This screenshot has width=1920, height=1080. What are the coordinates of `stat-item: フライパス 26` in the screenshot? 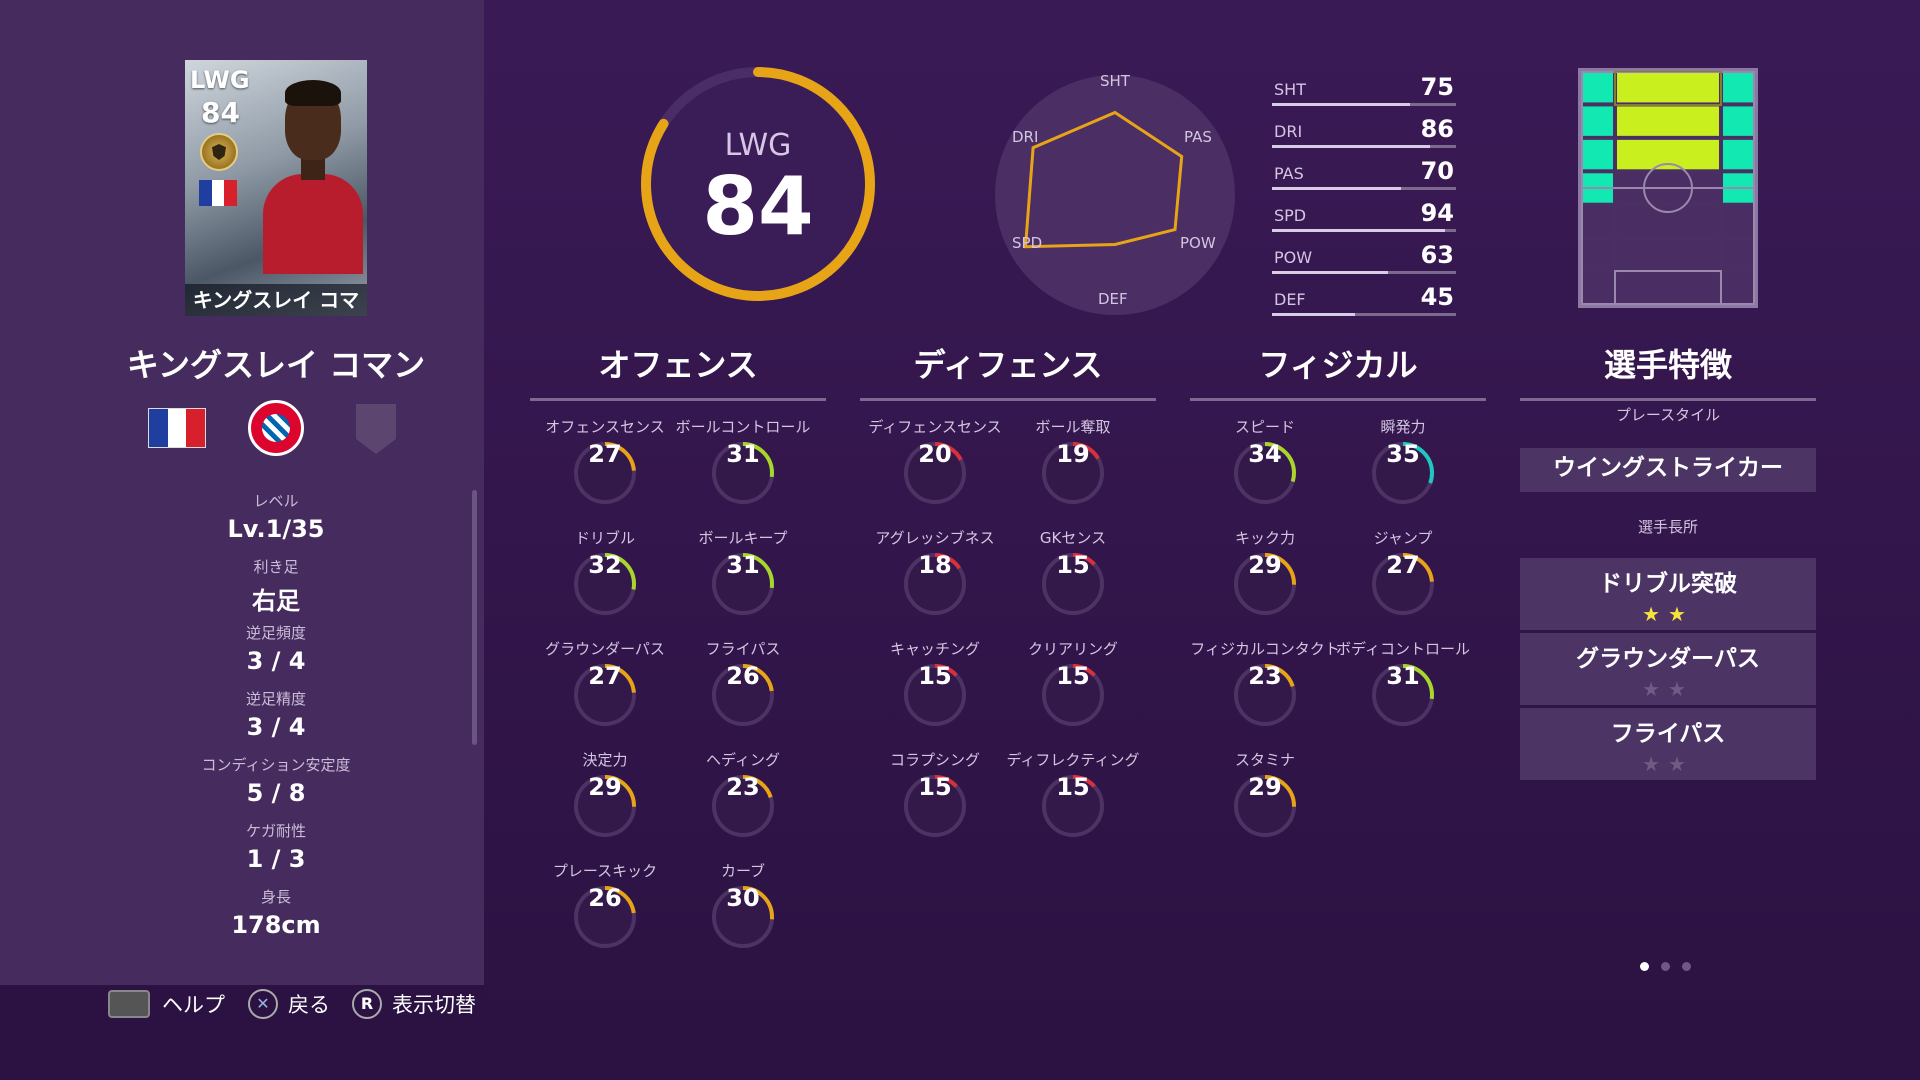 It's located at (743, 674).